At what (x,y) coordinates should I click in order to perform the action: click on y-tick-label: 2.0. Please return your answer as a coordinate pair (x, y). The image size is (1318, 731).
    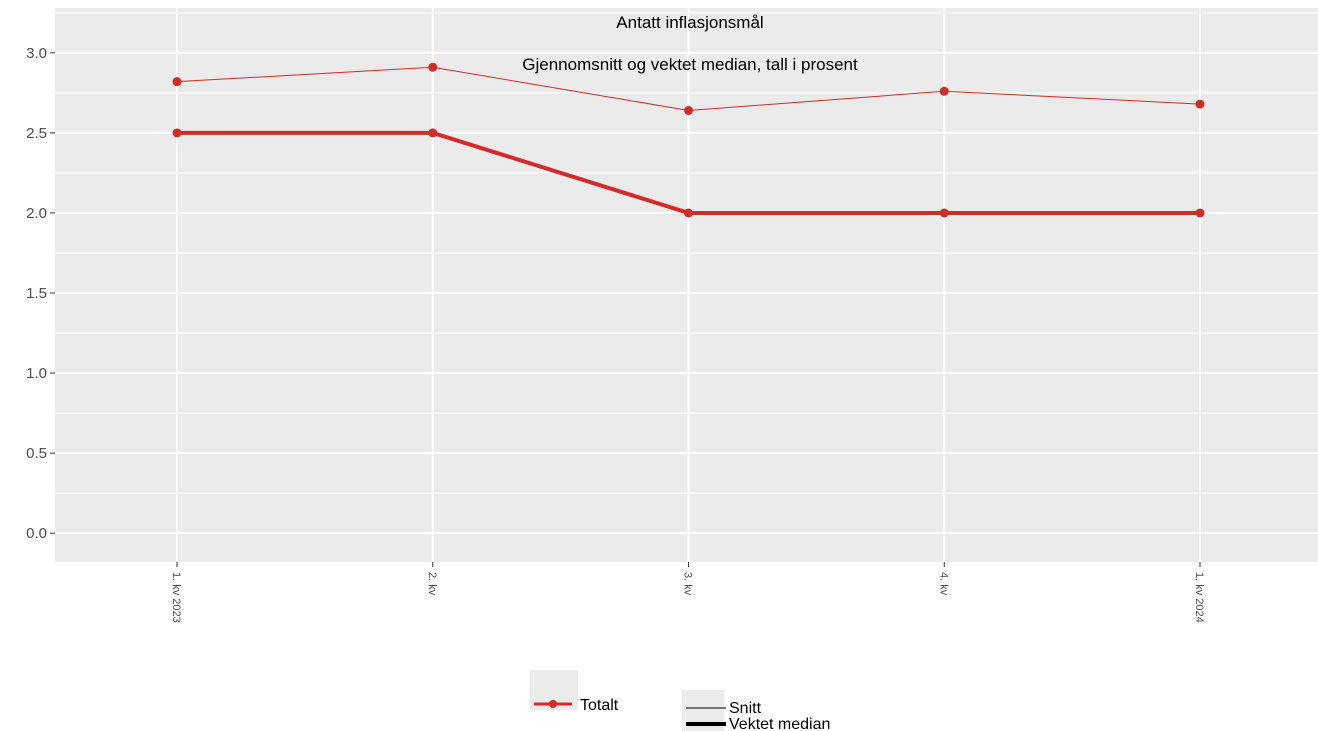
    Looking at the image, I should click on (36, 213).